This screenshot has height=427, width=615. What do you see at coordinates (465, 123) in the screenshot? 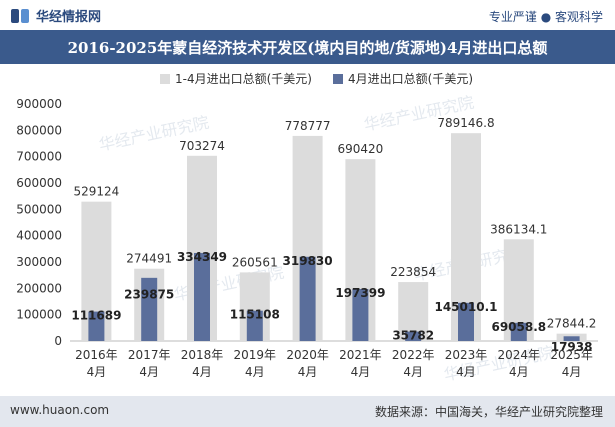
I see `data-label-cumulative: 789146.8` at bounding box center [465, 123].